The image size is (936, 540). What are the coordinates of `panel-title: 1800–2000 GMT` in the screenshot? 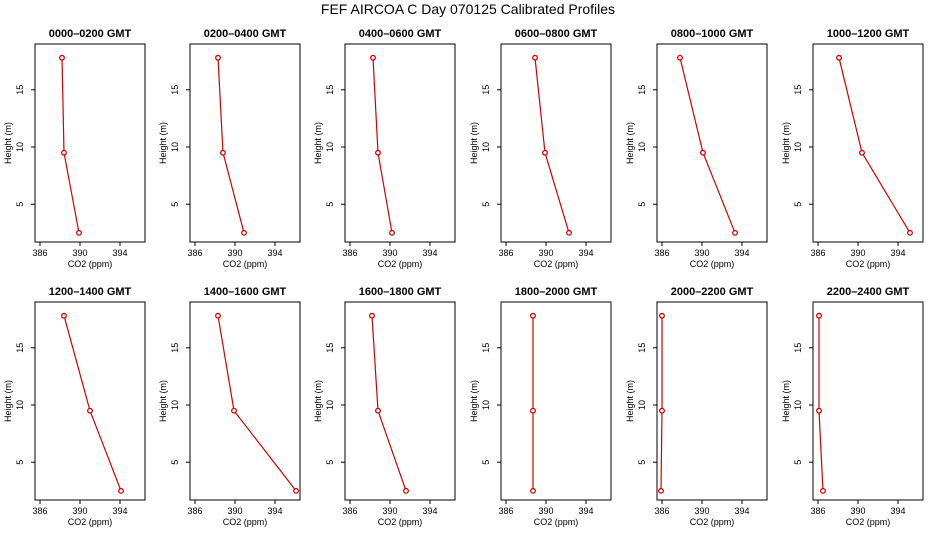 It's located at (556, 292).